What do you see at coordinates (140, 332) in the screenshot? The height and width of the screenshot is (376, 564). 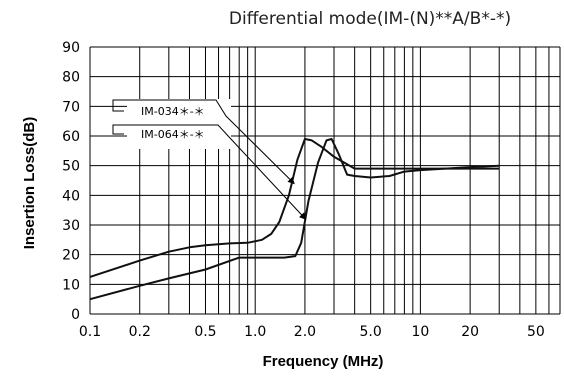 I see `x-tick-label-1: 0.2` at bounding box center [140, 332].